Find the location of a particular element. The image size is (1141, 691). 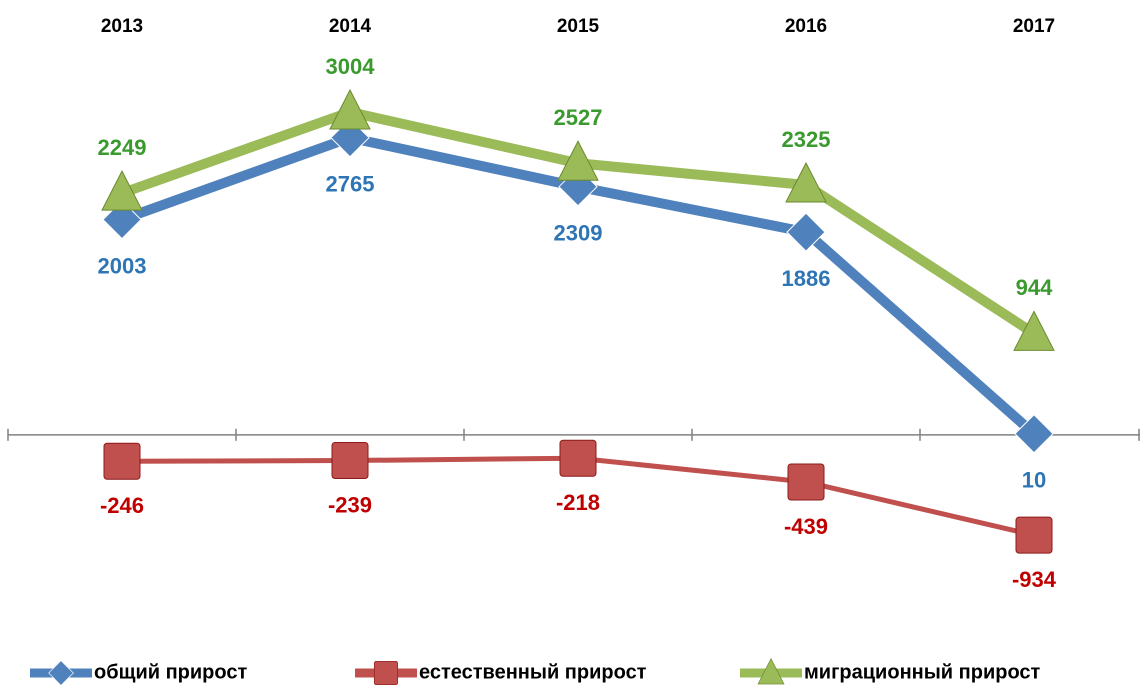

legend-label: миграционный прирост is located at coordinates (922, 672).